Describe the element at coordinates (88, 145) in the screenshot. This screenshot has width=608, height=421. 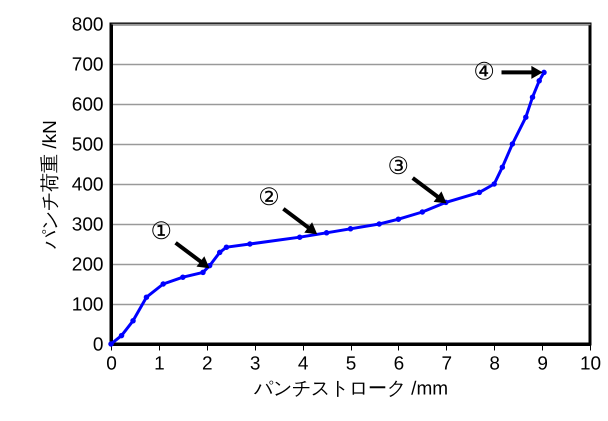
I see `y-tick-label: 500` at that location.